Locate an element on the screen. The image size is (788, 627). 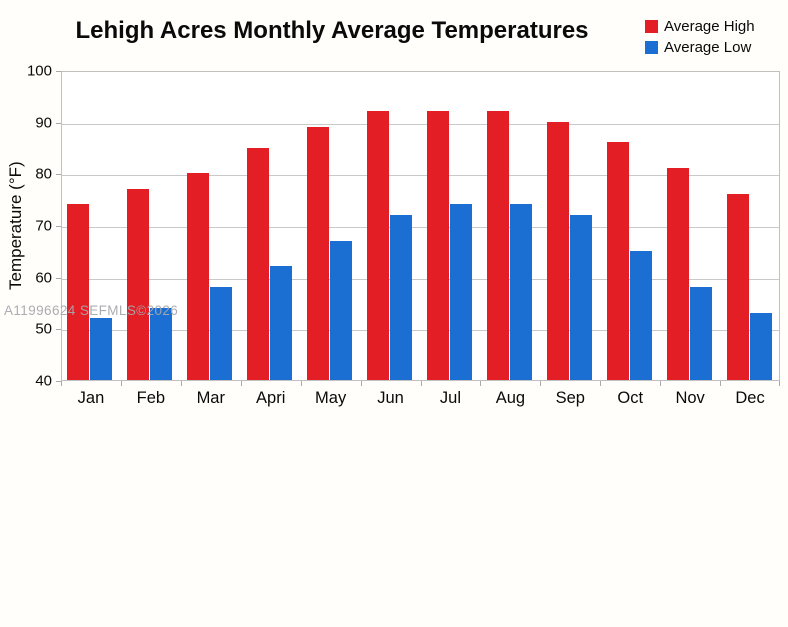
bar-group-sep is located at coordinates (572, 226).